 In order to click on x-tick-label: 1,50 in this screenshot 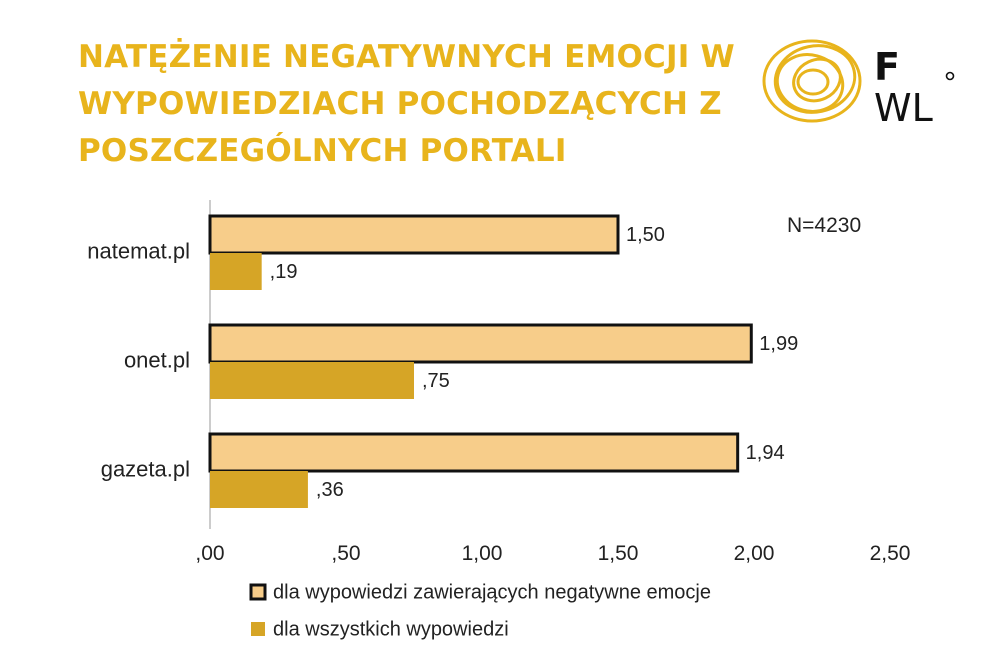, I will do `click(618, 553)`.